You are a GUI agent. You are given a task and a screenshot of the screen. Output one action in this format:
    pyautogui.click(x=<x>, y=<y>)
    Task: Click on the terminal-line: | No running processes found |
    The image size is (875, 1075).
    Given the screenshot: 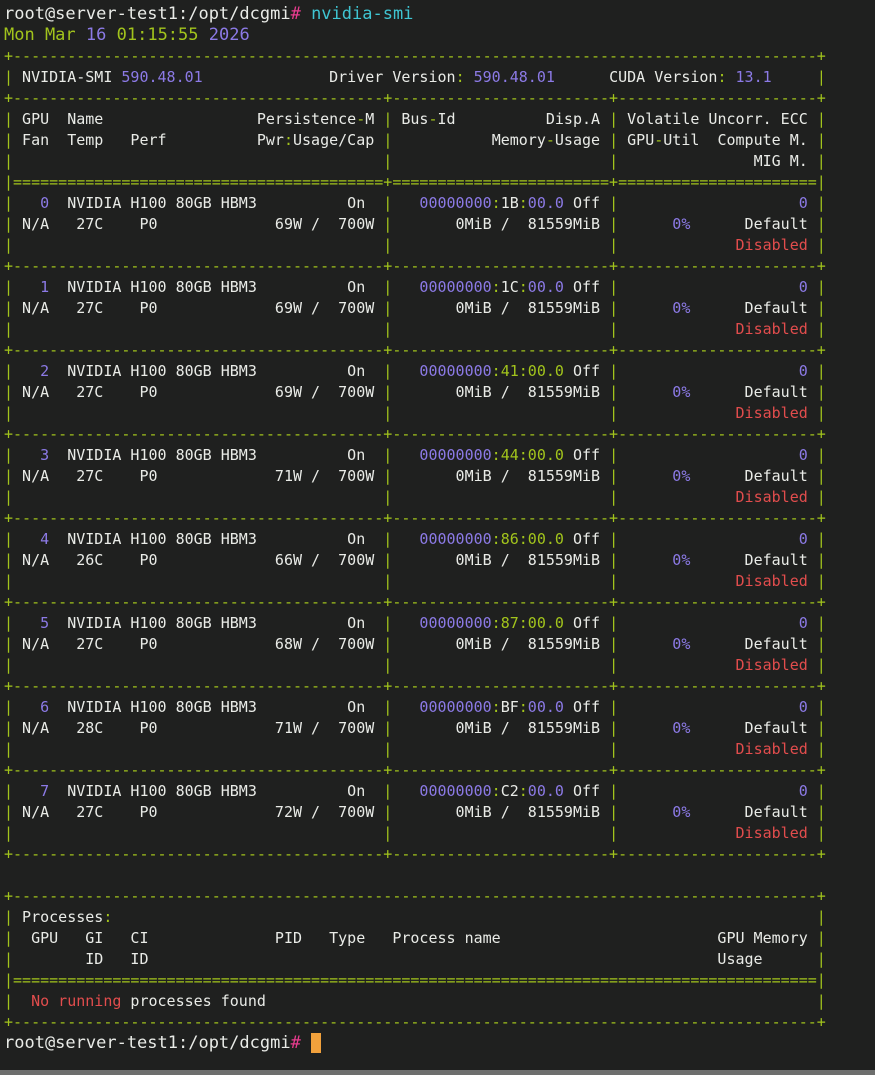 What is the action you would take?
    pyautogui.click(x=415, y=1001)
    